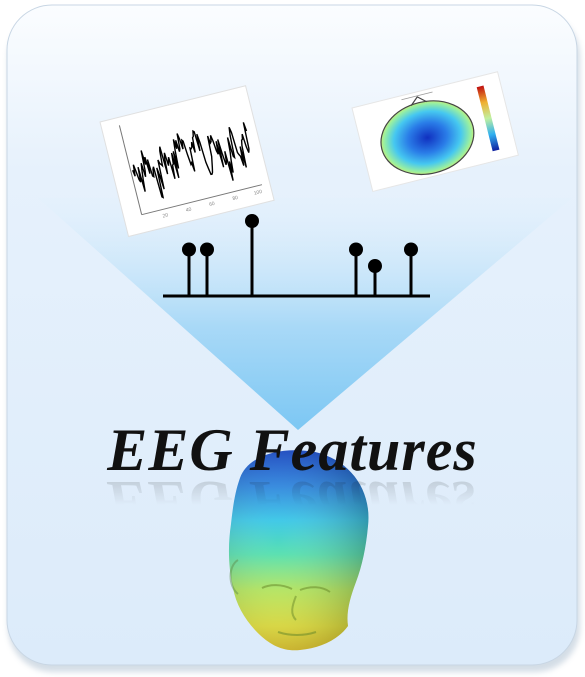  I want to click on scalp-topography-map, so click(435, 132).